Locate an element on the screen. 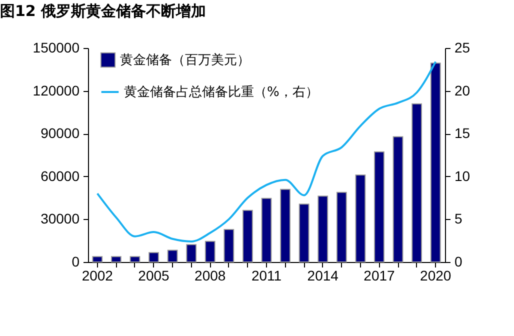 This screenshot has width=514, height=336. y2-tick-label: 15 is located at coordinates (462, 133).